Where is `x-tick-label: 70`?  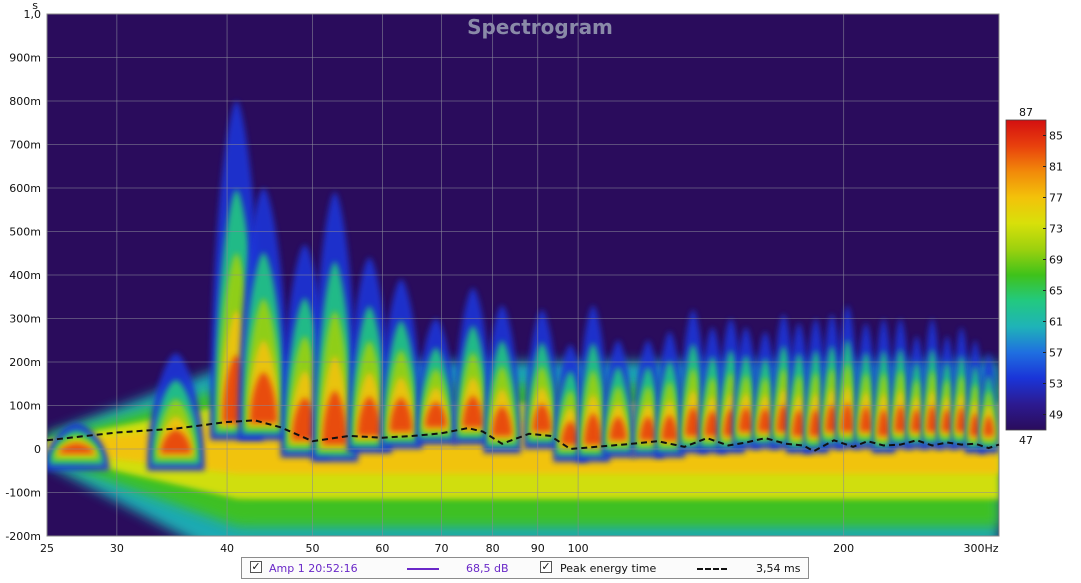
x-tick-label: 70 is located at coordinates (441, 548).